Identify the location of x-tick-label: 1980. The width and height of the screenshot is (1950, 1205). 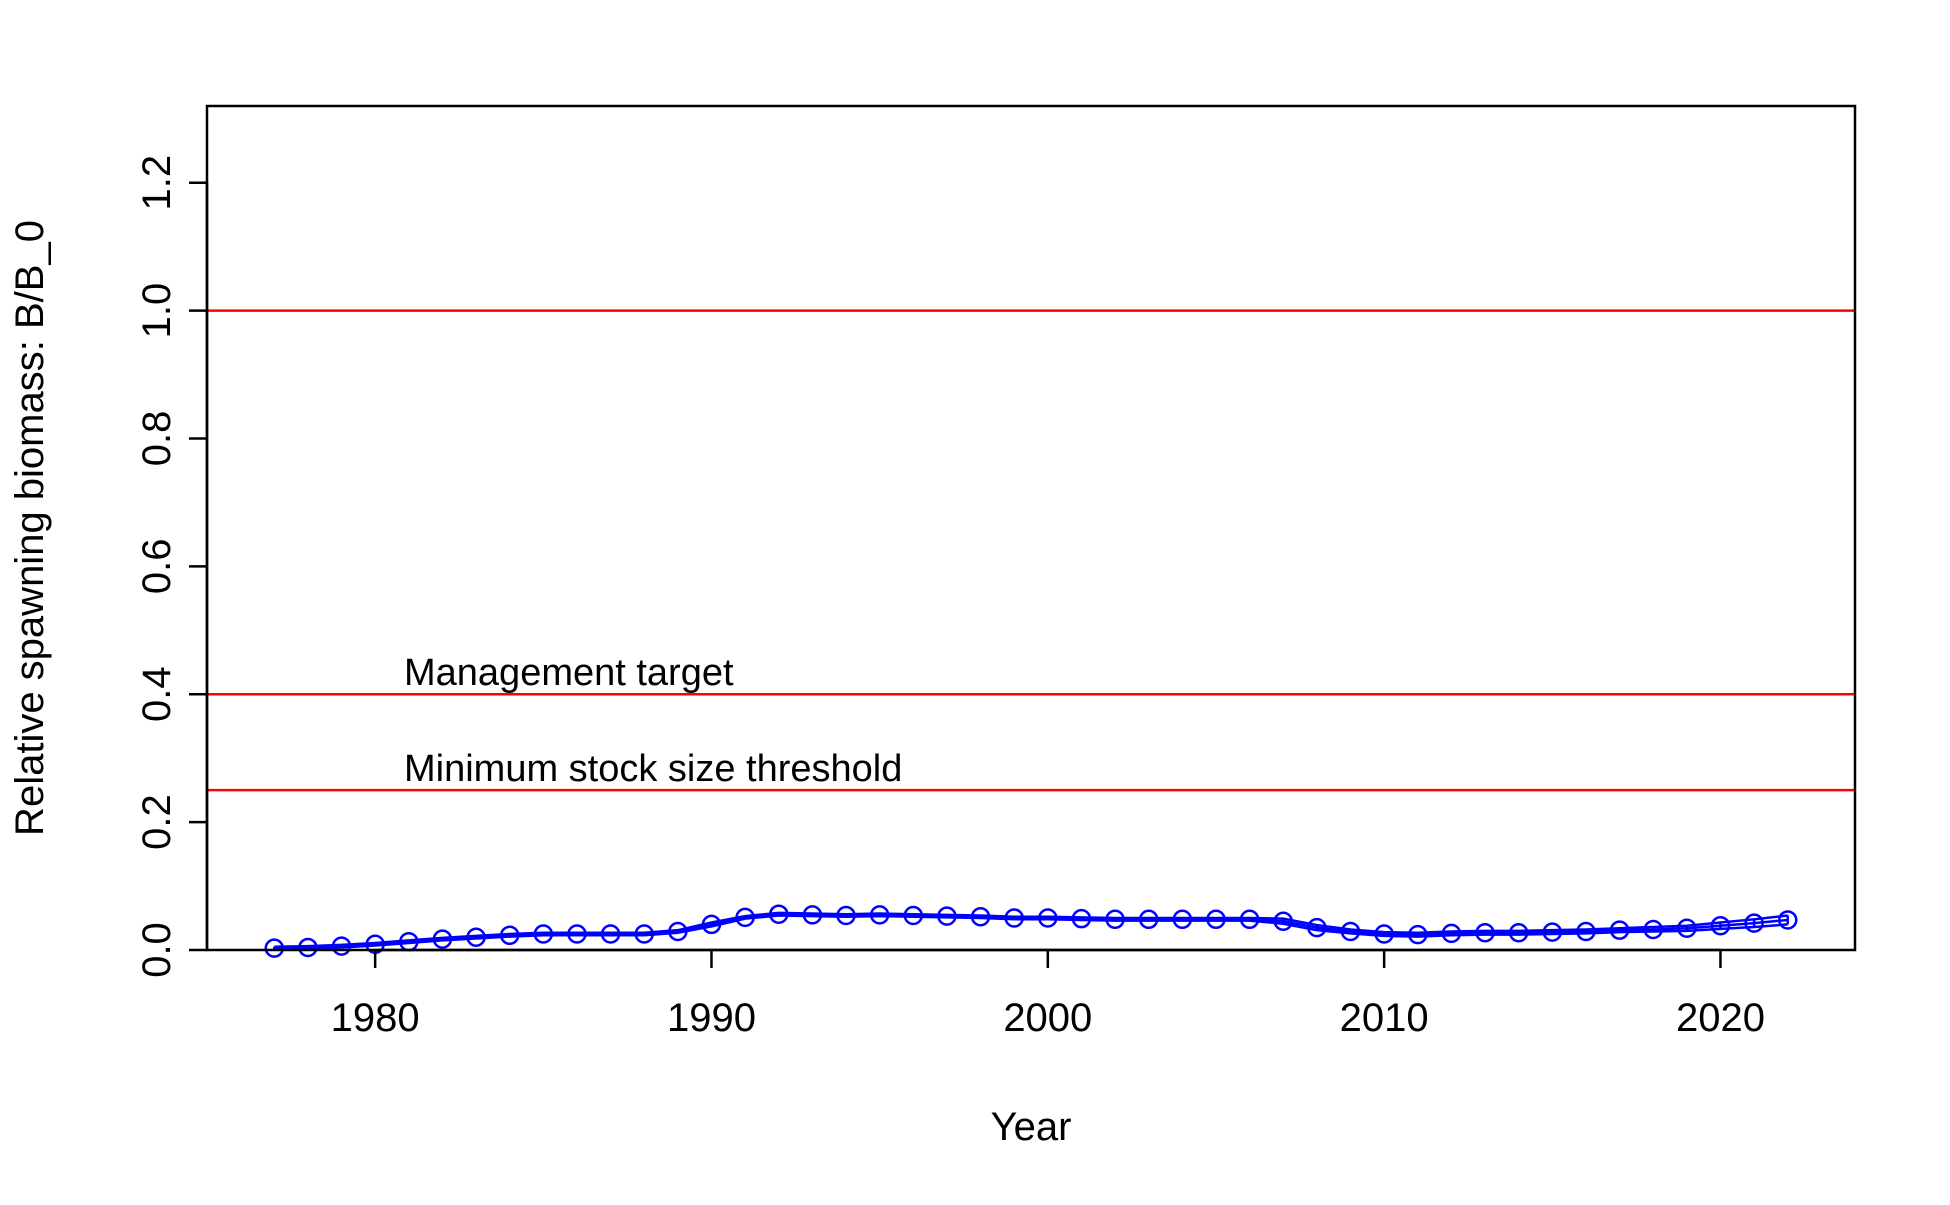
(375, 1018).